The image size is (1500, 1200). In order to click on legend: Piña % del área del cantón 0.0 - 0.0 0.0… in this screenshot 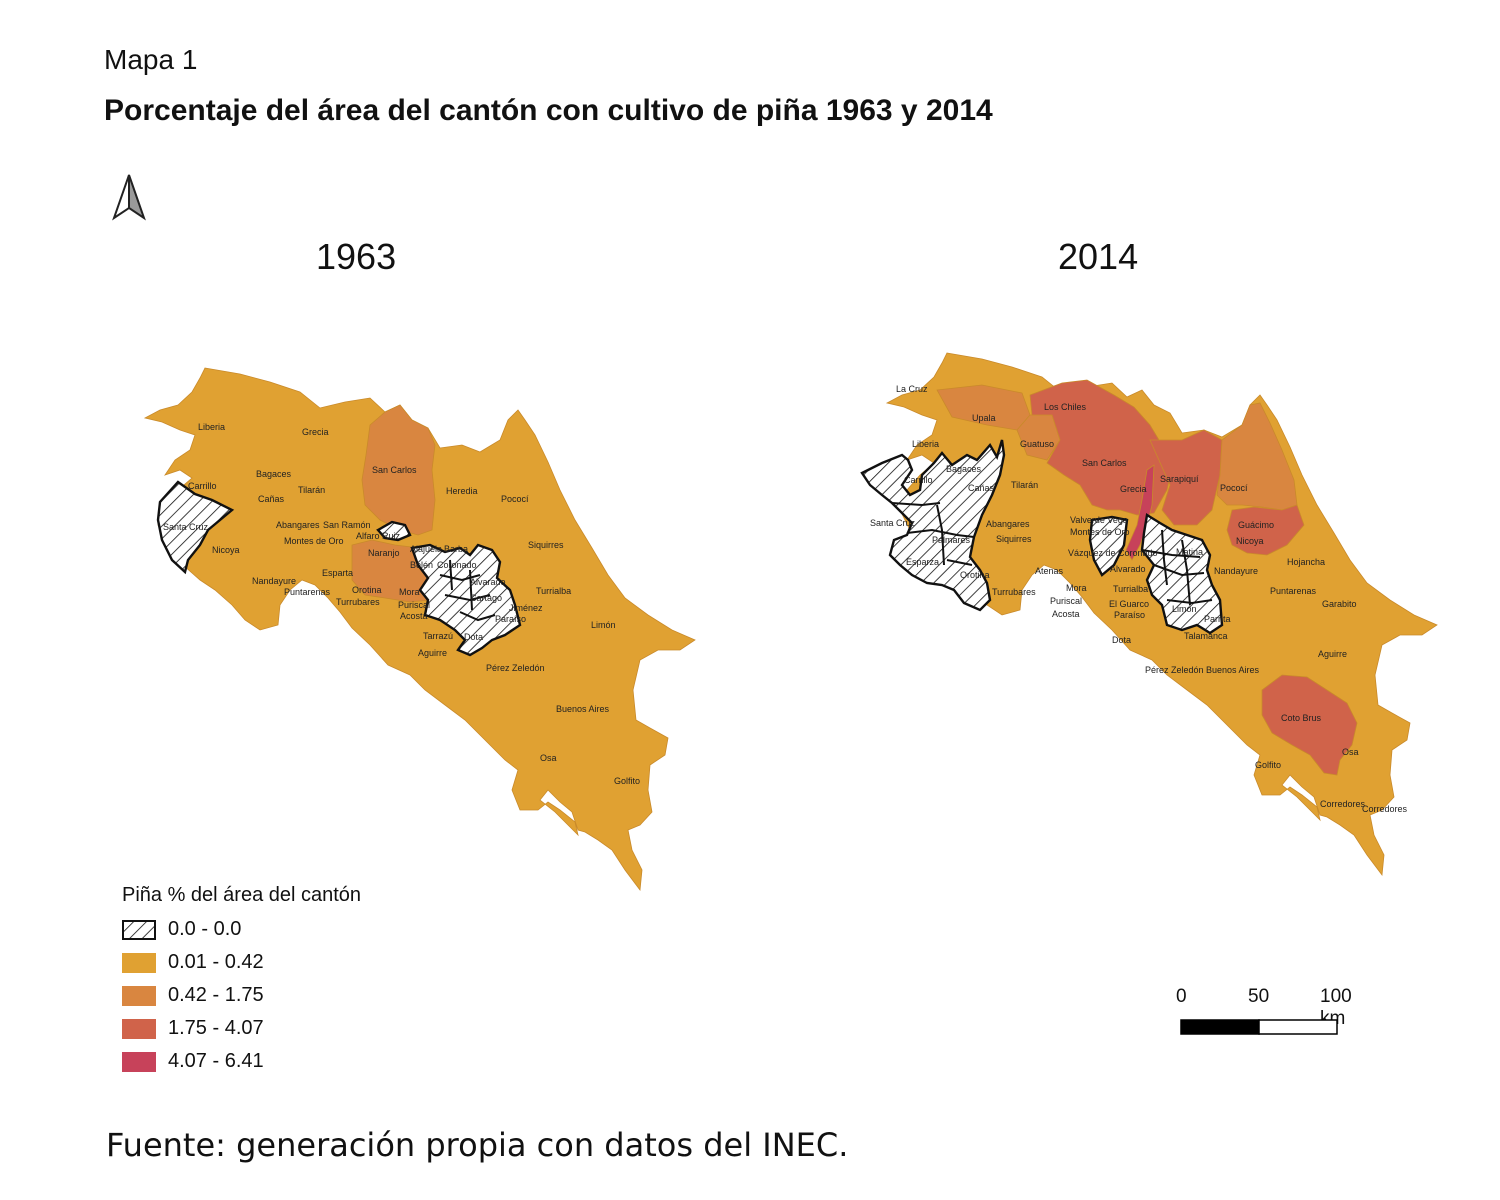, I will do `click(241, 981)`.